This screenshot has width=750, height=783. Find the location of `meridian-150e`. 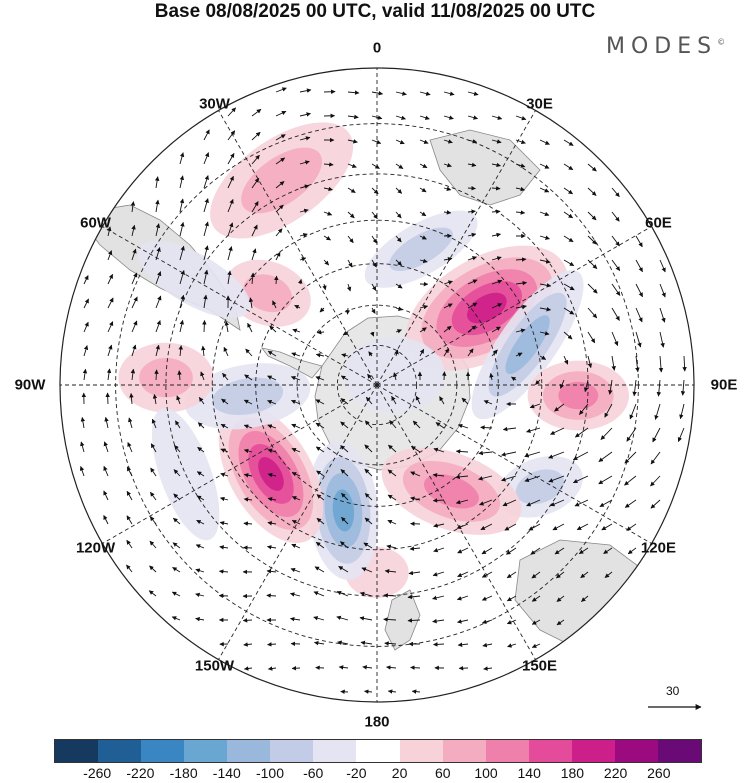

meridian-150e is located at coordinates (456, 522).